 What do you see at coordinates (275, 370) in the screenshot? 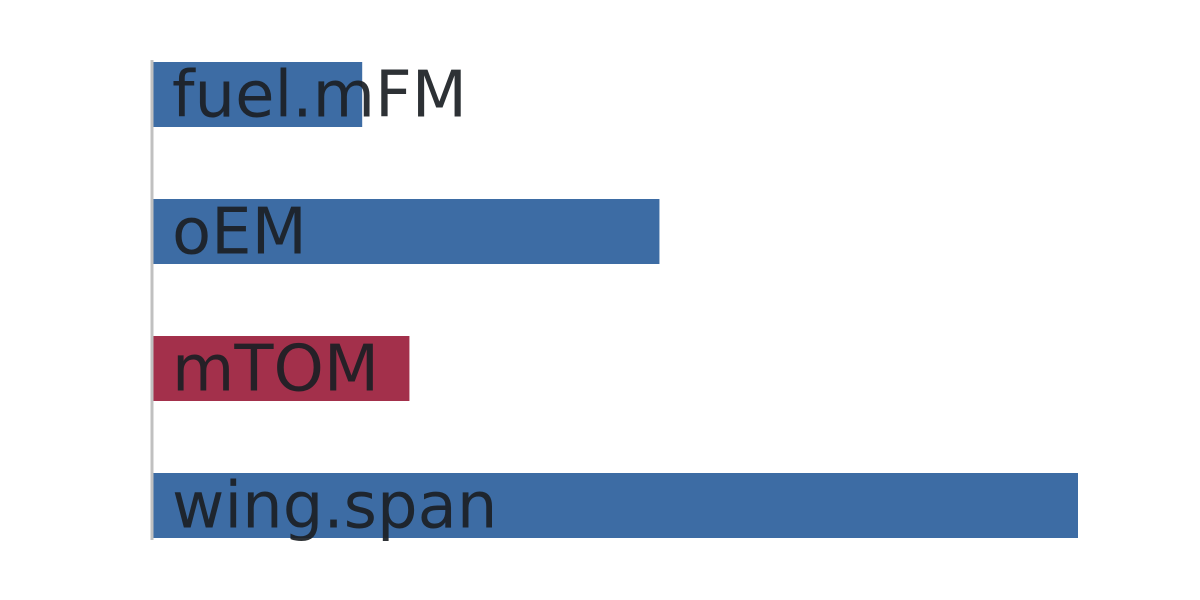
I see `bar-label-mtom: mTOM` at bounding box center [275, 370].